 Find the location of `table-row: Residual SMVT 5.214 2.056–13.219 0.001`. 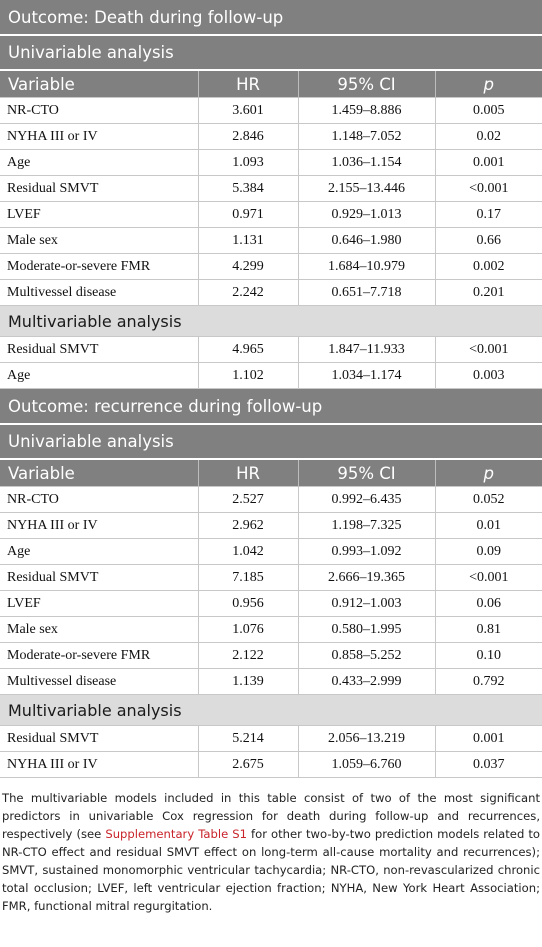

table-row: Residual SMVT 5.214 2.056–13.219 0.001 is located at coordinates (271, 738).